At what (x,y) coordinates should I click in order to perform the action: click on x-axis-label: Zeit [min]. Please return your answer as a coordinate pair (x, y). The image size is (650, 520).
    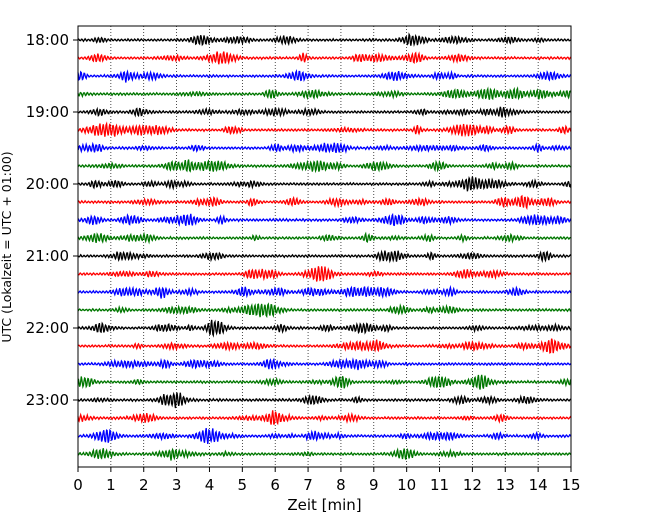
    Looking at the image, I should click on (324, 505).